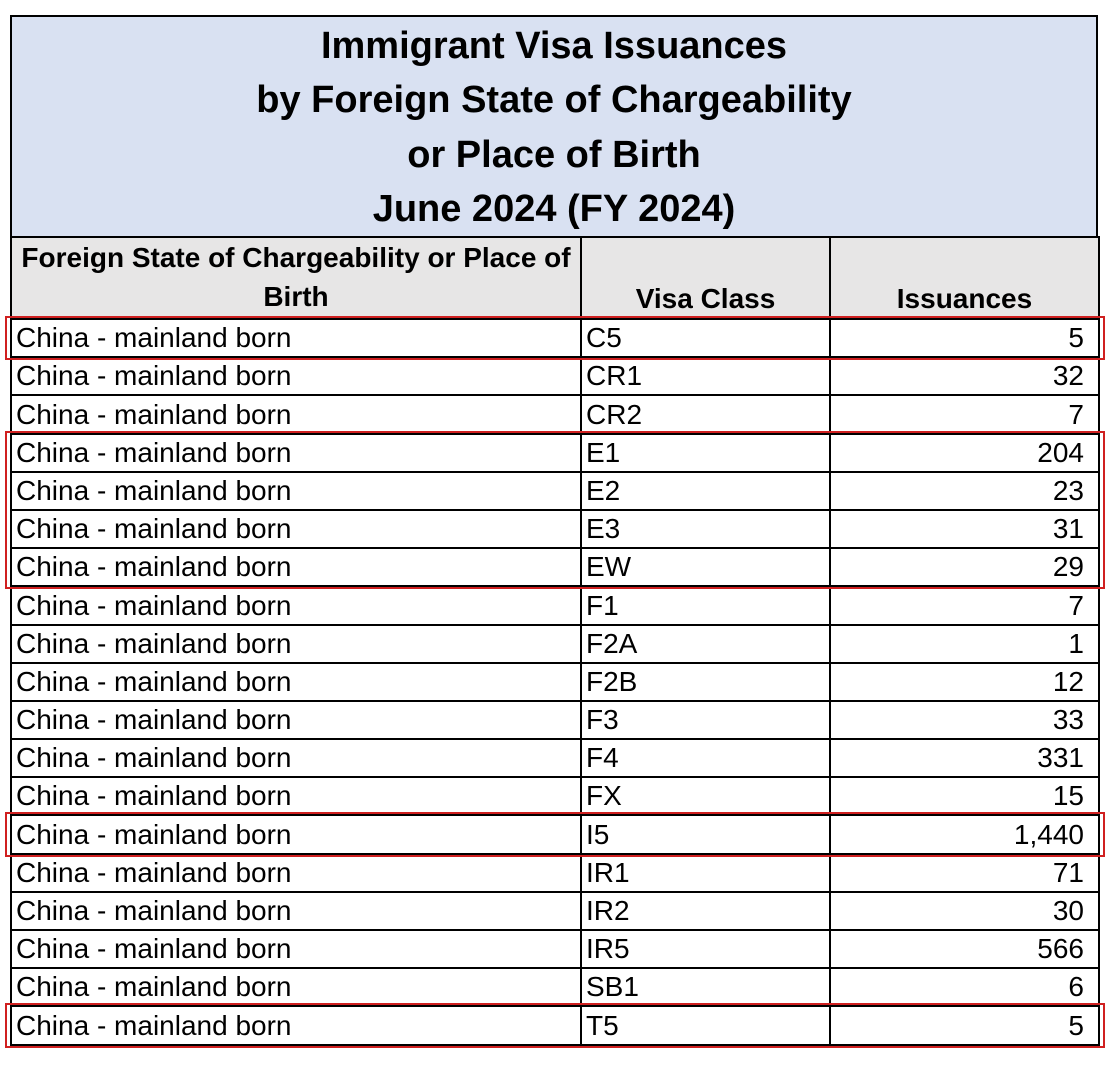 This screenshot has width=1114, height=1085. I want to click on column-header-issuances: Issuances, so click(964, 278).